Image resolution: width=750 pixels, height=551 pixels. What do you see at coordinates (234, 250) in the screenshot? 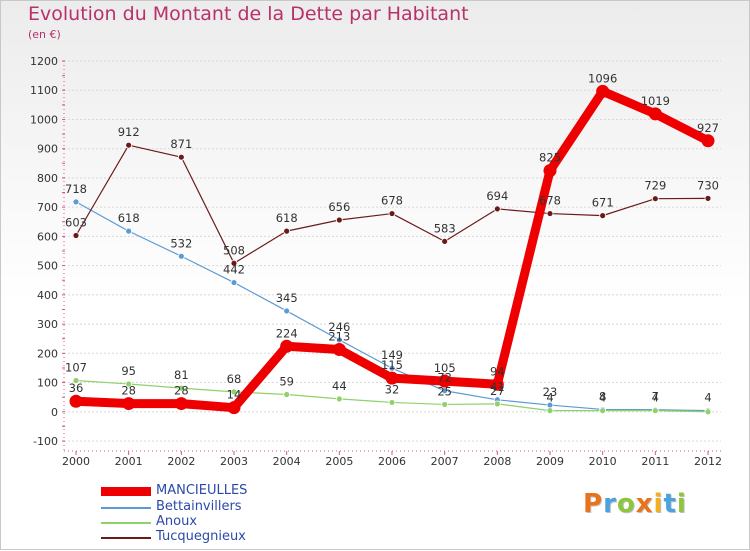
I see `data-label: 508` at bounding box center [234, 250].